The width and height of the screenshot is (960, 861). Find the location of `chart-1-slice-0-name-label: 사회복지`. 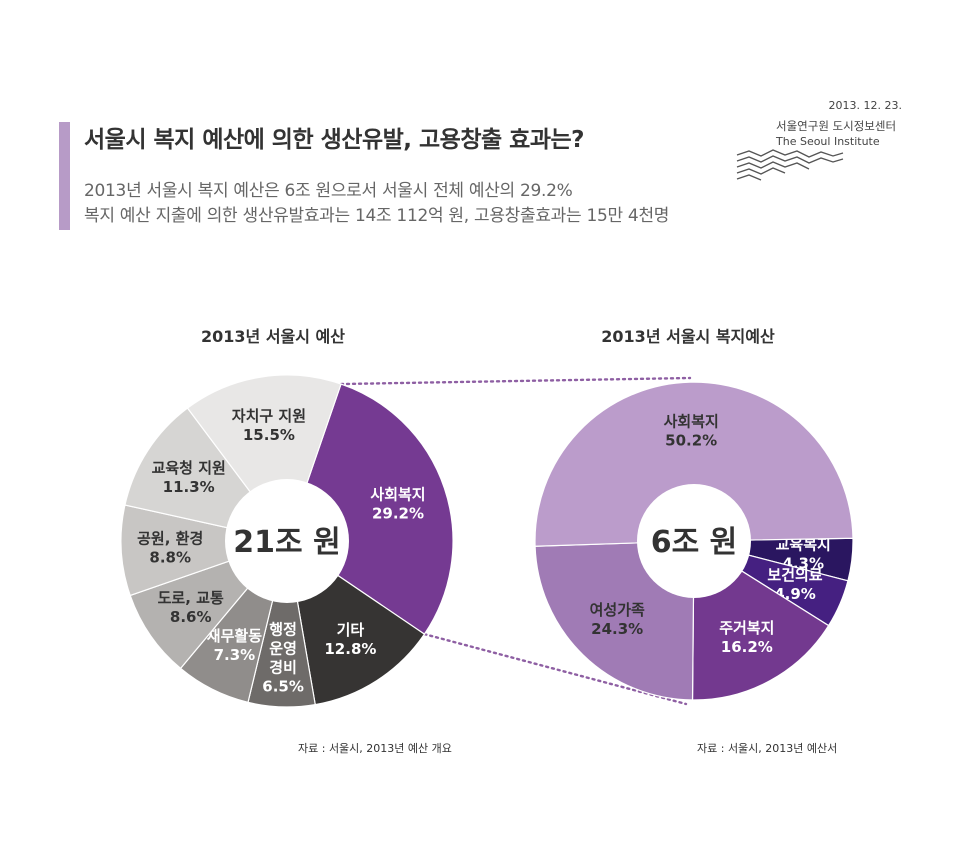

chart-1-slice-0-name-label: 사회복지 is located at coordinates (397, 495).